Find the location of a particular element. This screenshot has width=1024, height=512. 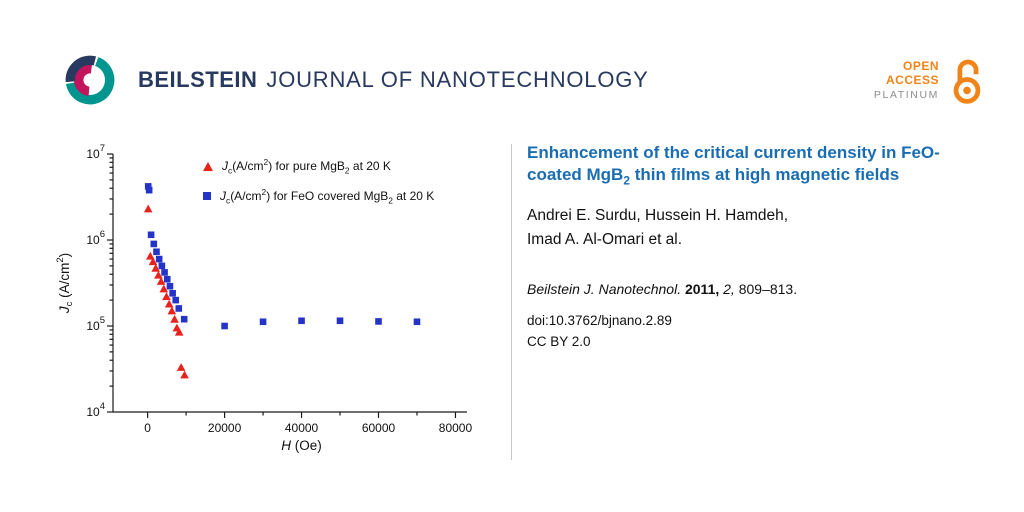

author-line-2: Imad A. Al-Omari et al. is located at coordinates (605, 240).